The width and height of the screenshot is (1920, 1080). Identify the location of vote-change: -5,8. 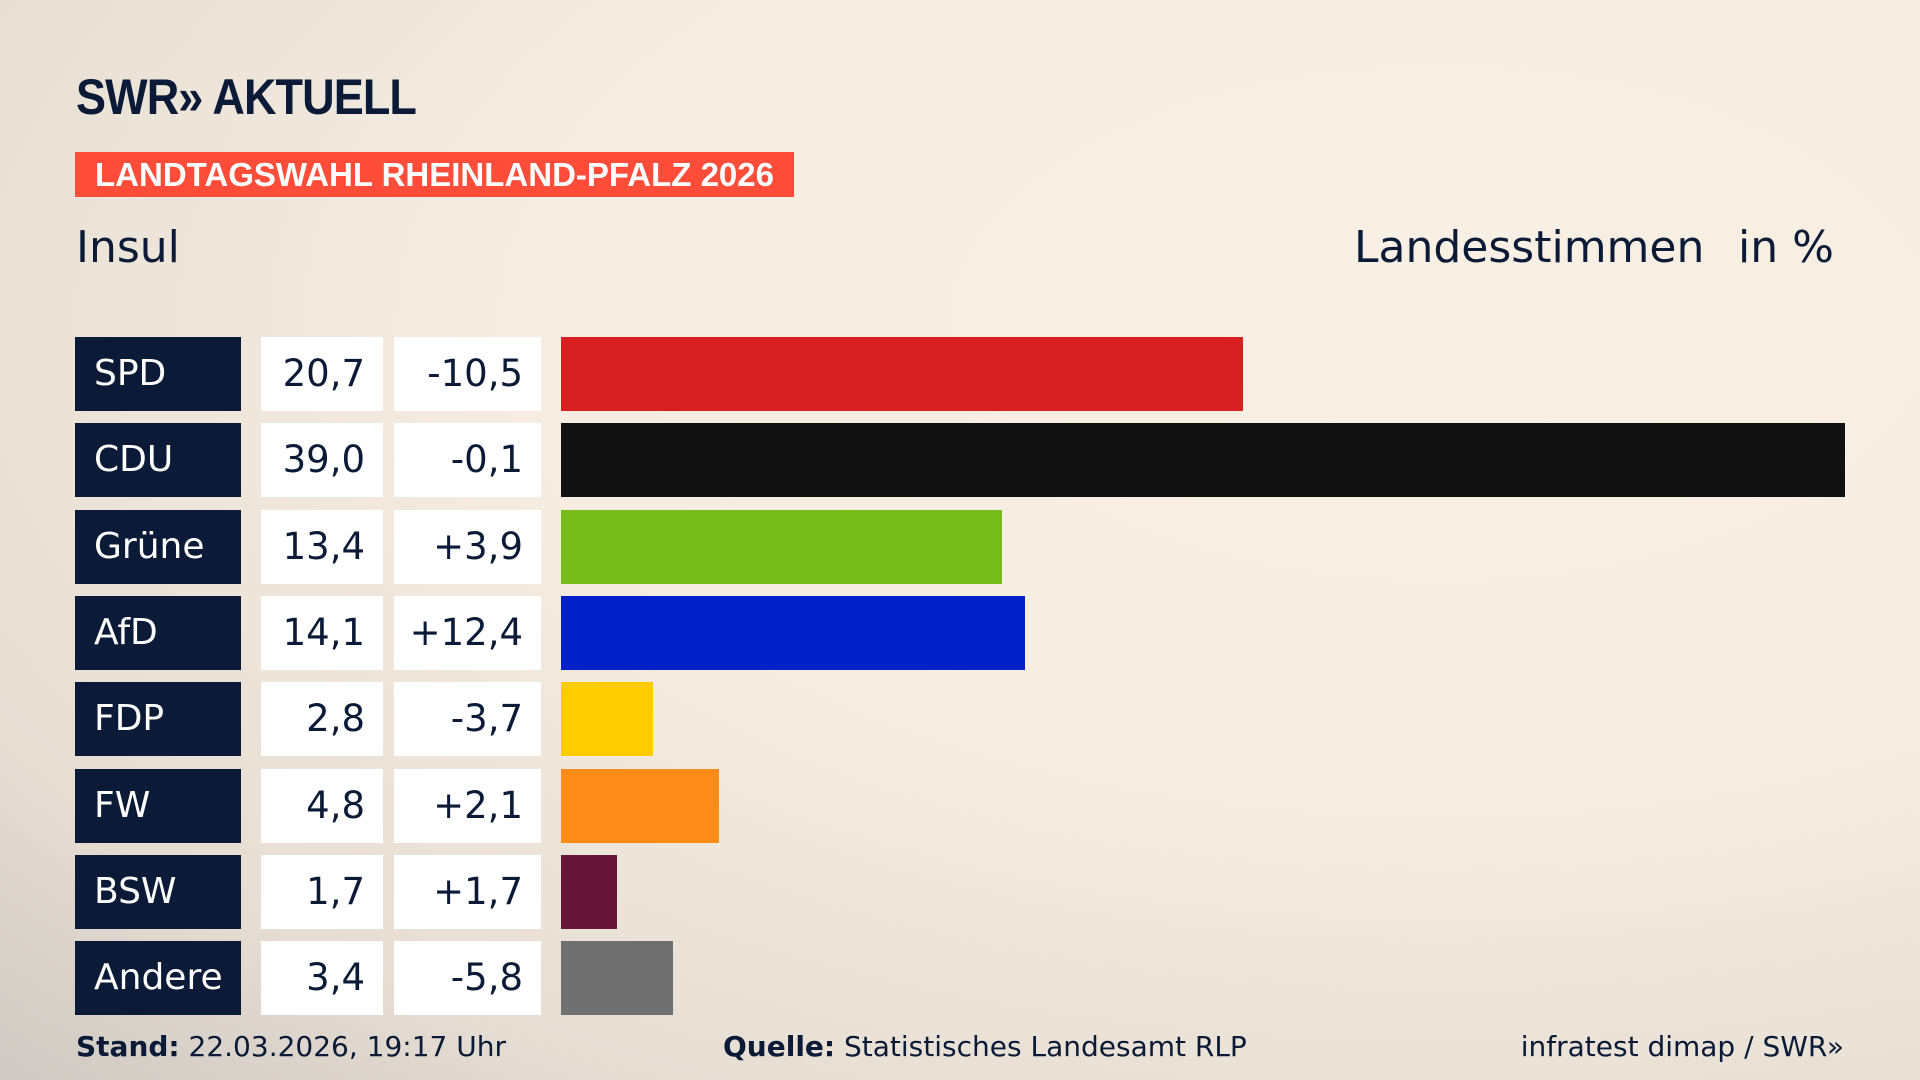
(467, 978).